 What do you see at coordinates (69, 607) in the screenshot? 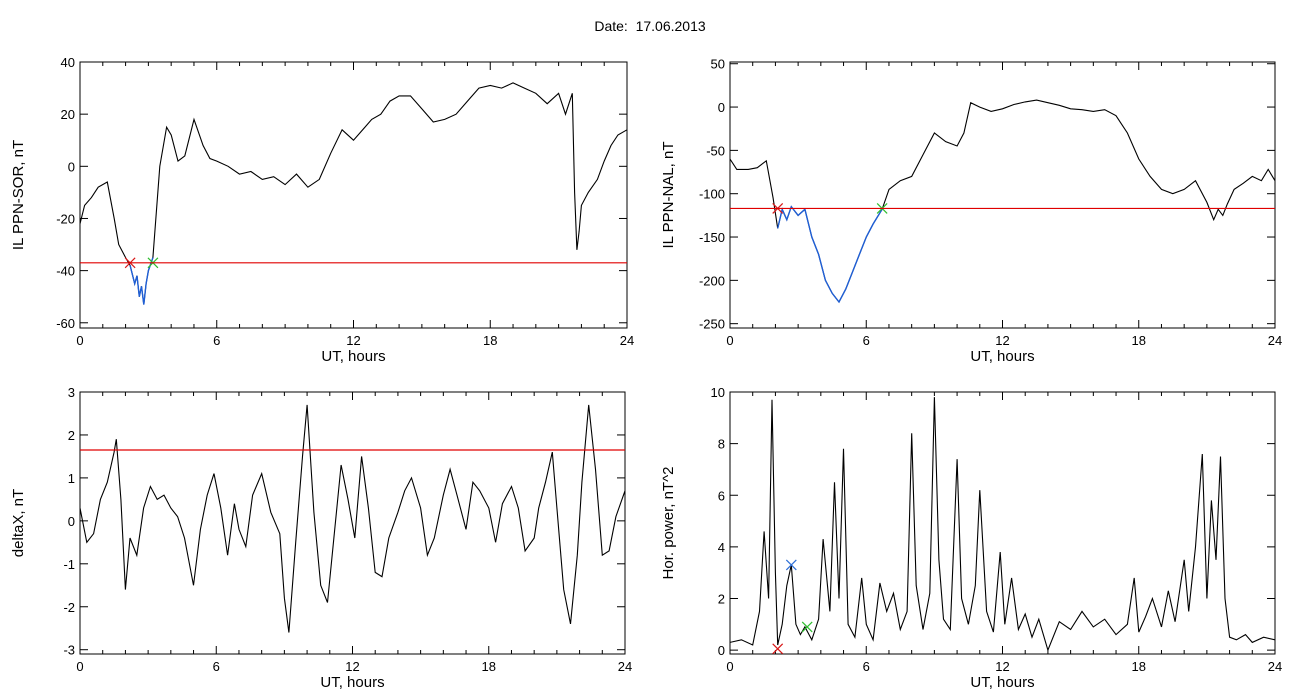
I see `y-tick-label: -2` at bounding box center [69, 607].